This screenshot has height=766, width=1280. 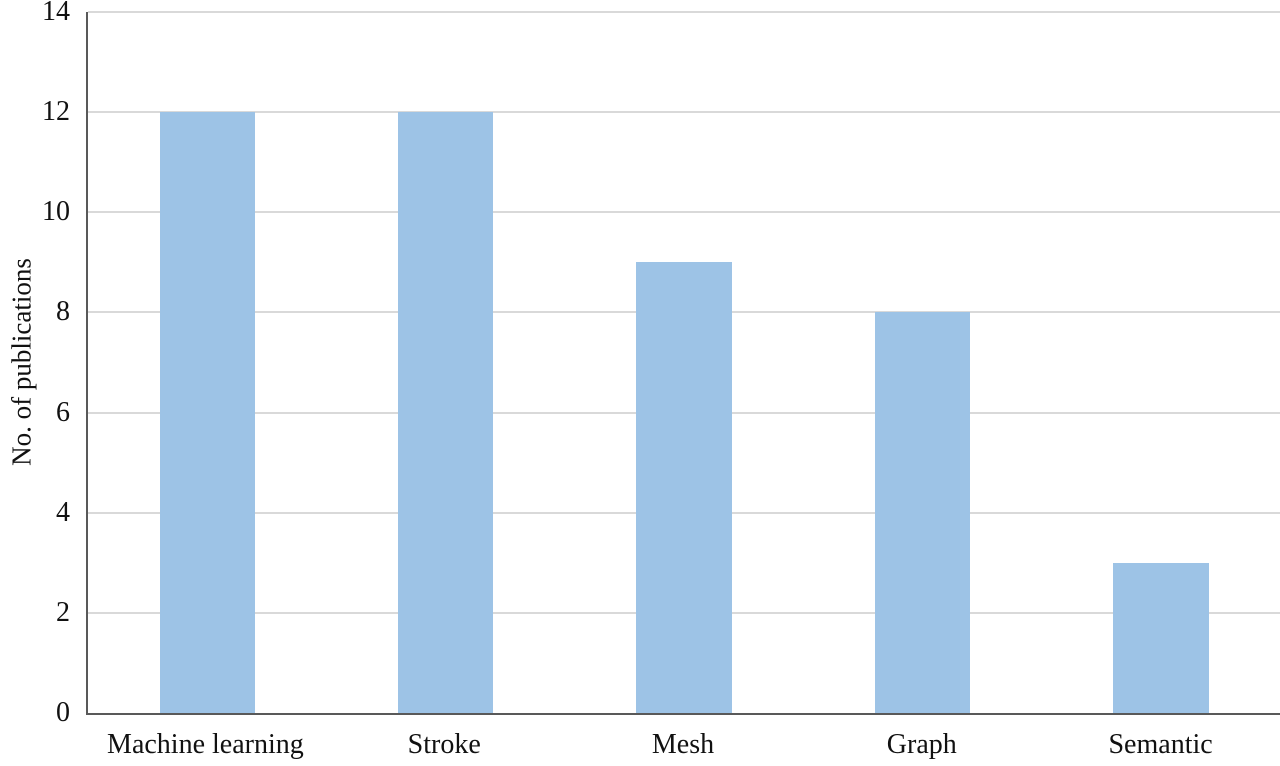 I want to click on y-tick-label: 0, so click(x=63, y=712).